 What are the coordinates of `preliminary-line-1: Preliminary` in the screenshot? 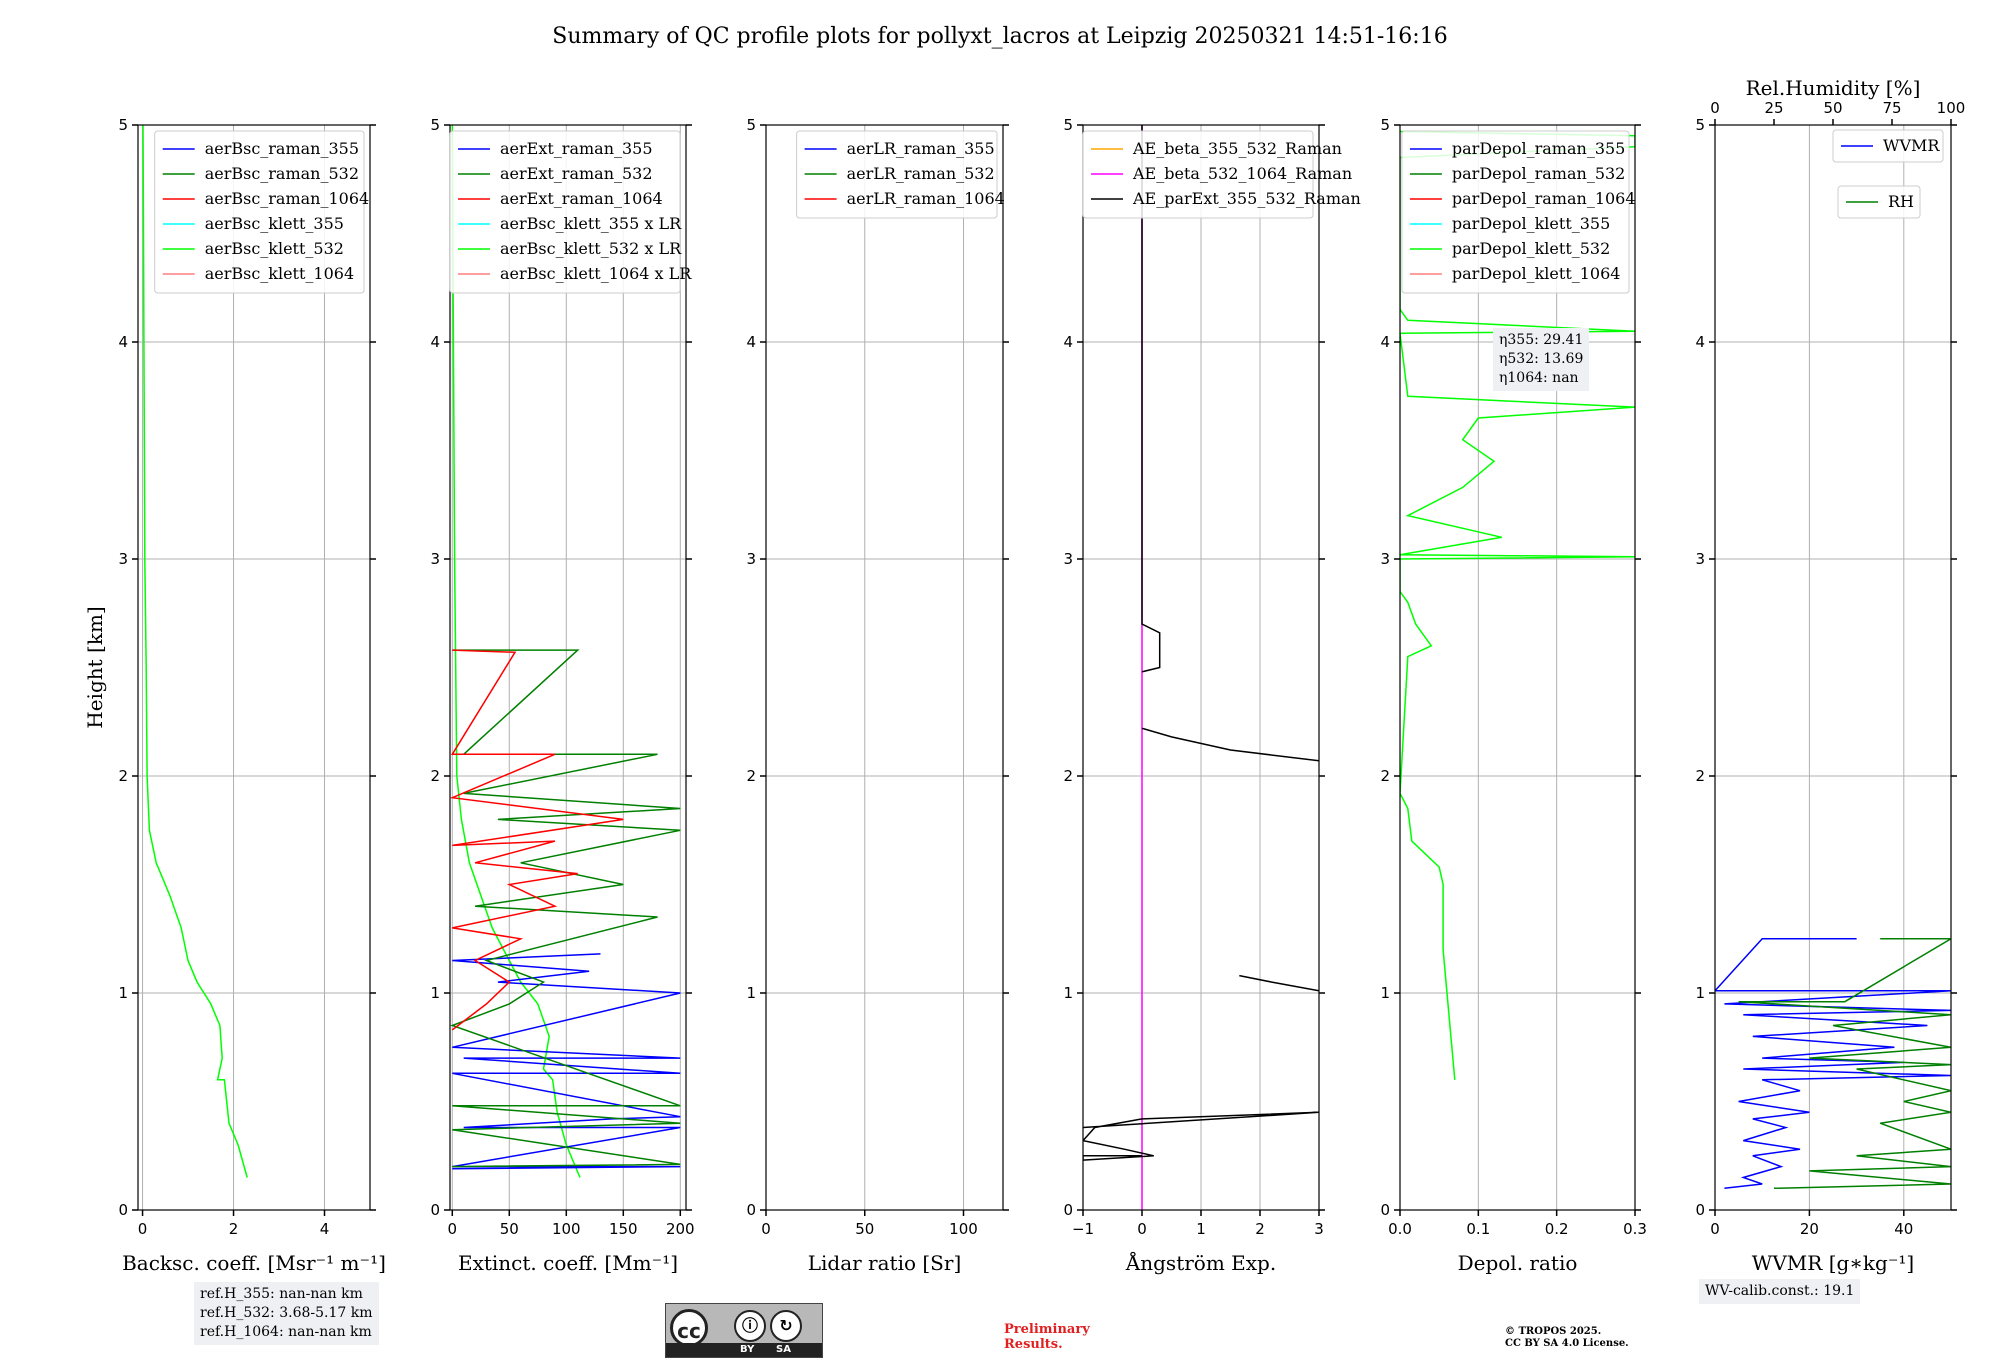 It's located at (1047, 1329).